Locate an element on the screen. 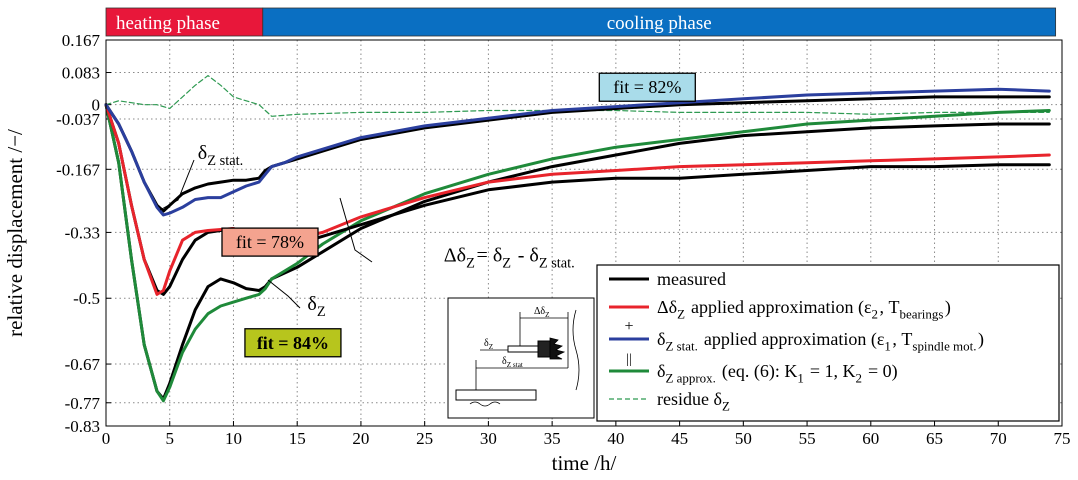 This screenshot has height=480, width=1078. fit-box-fit78 is located at coordinates (270, 242).